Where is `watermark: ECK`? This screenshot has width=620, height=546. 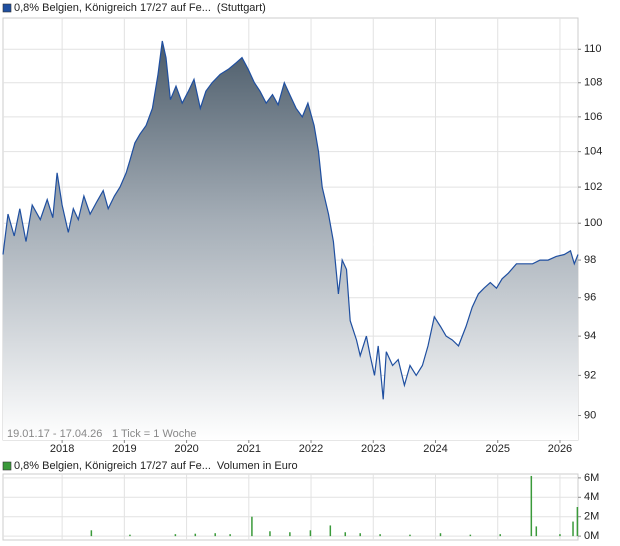 watermark: ECK is located at coordinates (367, 239).